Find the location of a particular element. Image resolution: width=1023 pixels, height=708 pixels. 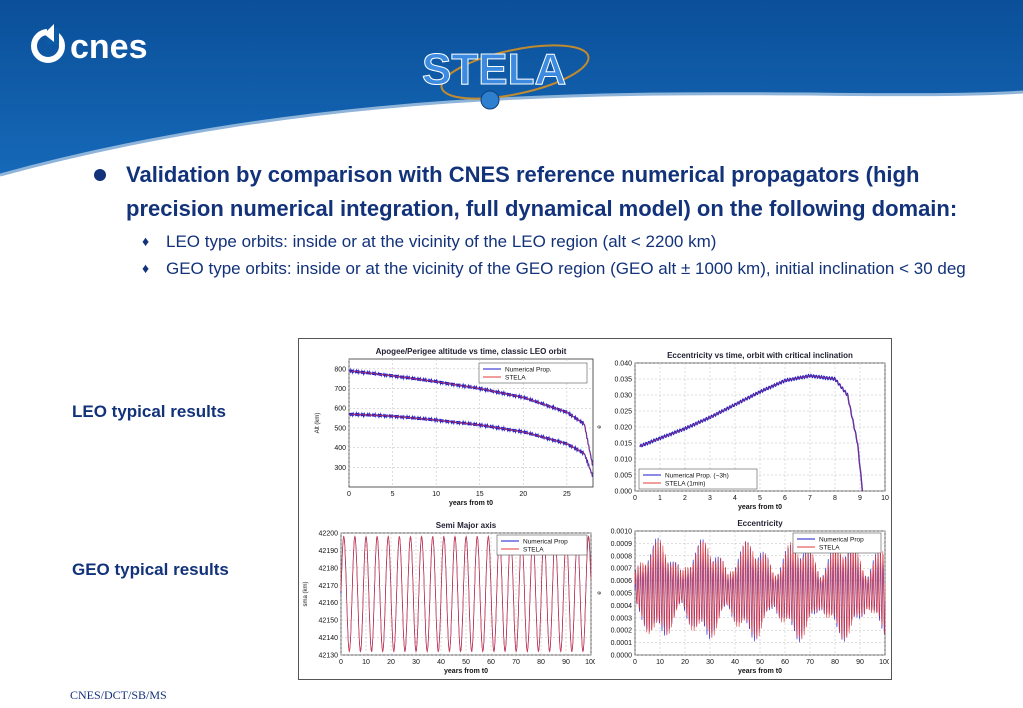

y-tick-label: 0.0008 is located at coordinates (622, 556).